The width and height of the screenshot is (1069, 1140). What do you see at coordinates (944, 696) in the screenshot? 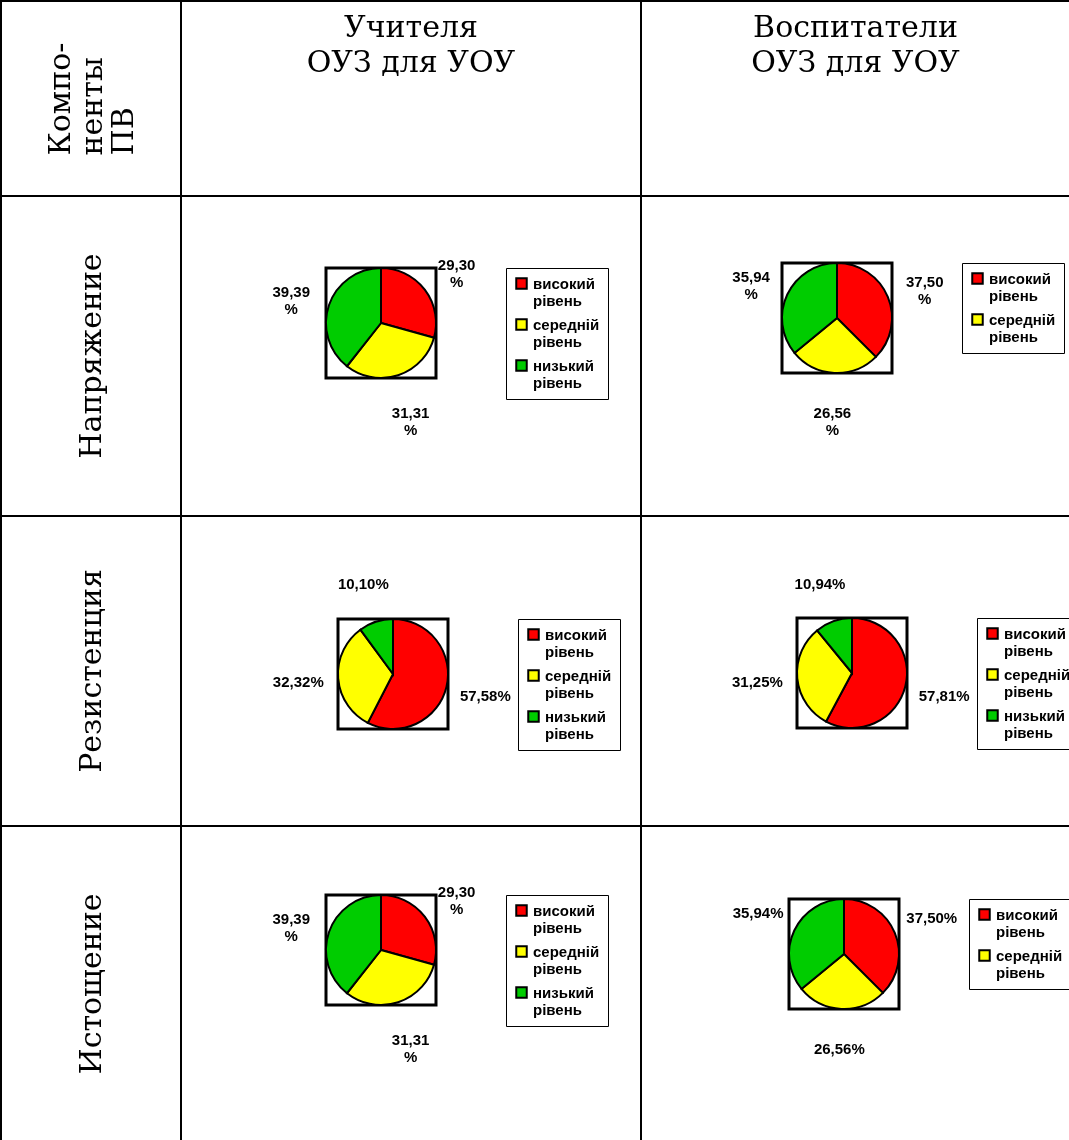
I see `data-label: 57,81%` at bounding box center [944, 696].